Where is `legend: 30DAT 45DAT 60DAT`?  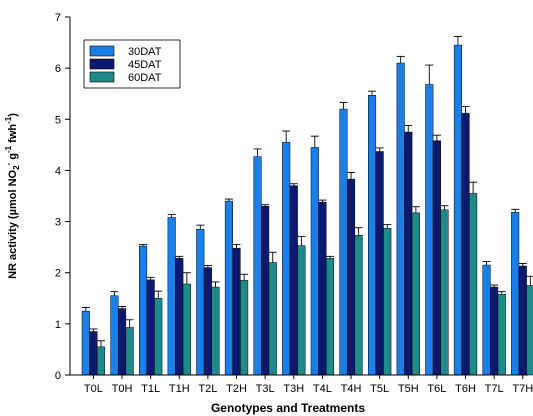 legend: 30DAT 45DAT 60DAT is located at coordinates (132, 64).